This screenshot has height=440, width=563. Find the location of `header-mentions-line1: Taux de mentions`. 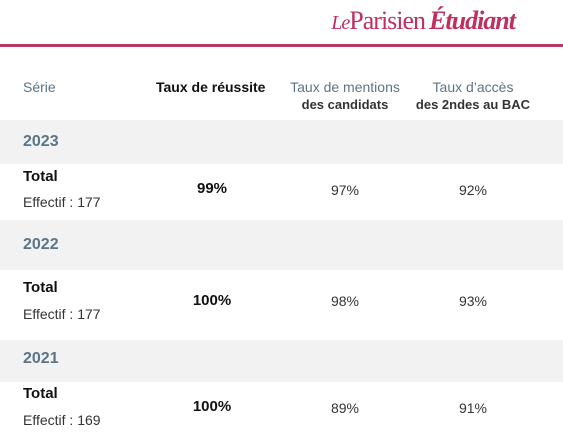

header-mentions-line1: Taux de mentions is located at coordinates (345, 87).